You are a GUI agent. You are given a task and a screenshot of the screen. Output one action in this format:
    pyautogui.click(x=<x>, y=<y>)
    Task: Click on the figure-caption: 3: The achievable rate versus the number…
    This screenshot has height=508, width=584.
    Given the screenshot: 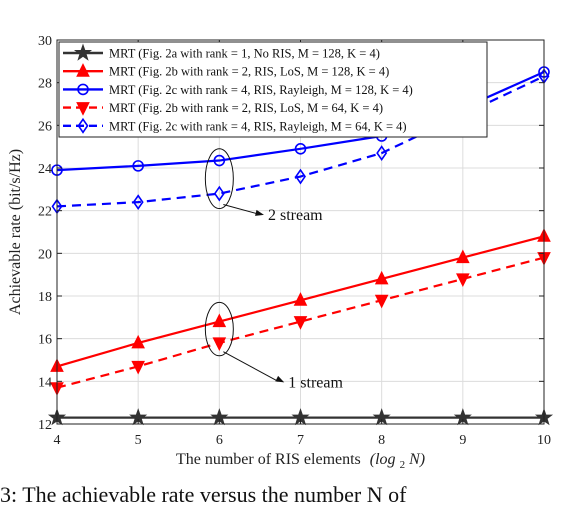 What is the action you would take?
    pyautogui.click(x=203, y=494)
    